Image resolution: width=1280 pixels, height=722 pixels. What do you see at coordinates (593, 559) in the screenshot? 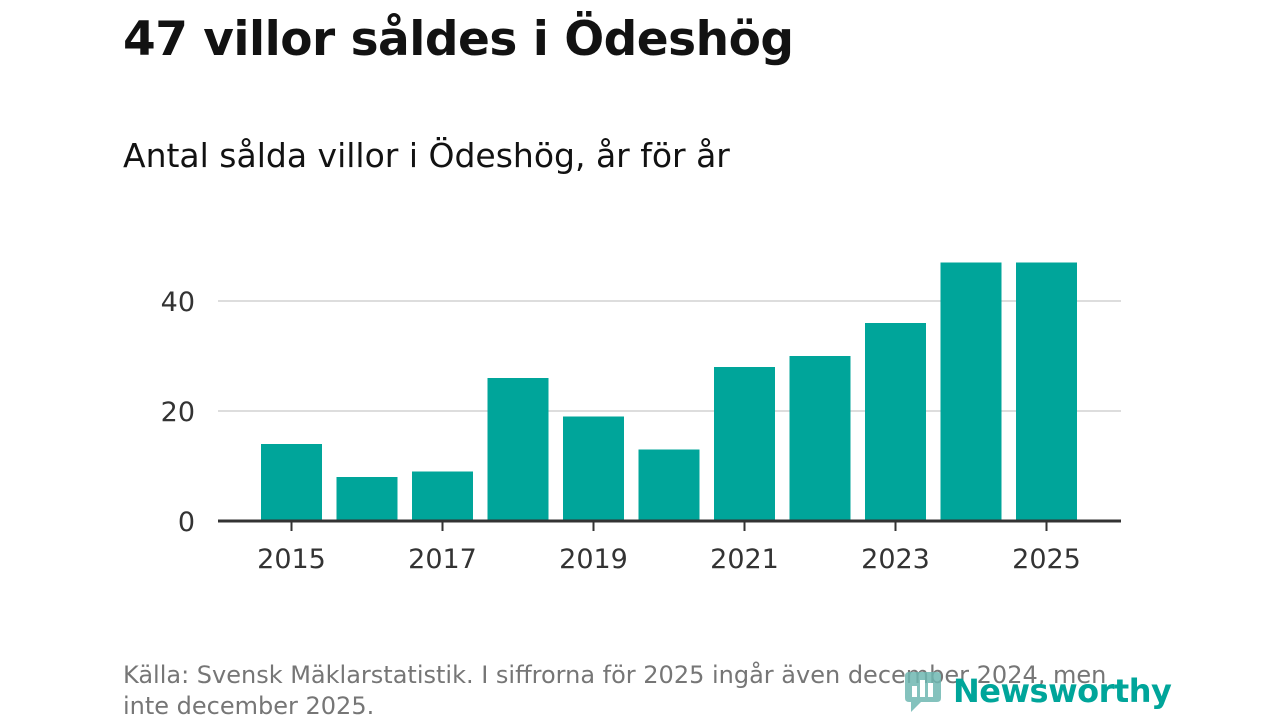
I see `x-tick-label-2019: 2019` at bounding box center [593, 559].